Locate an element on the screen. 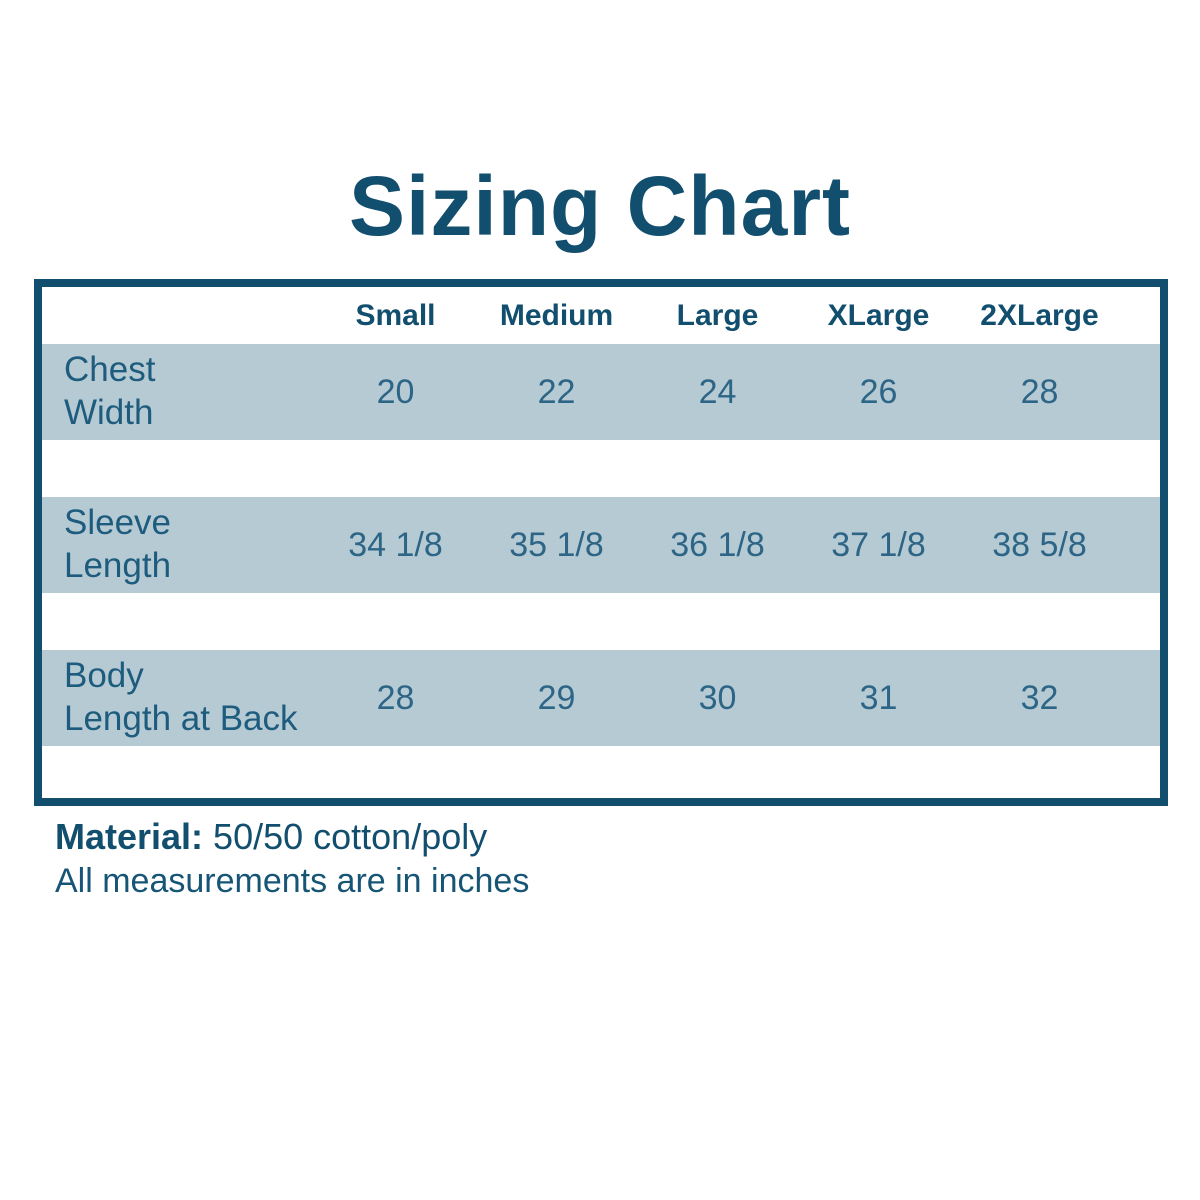 The height and width of the screenshot is (1200, 1200). cell-chest-width-xlarge: 26 is located at coordinates (878, 391).